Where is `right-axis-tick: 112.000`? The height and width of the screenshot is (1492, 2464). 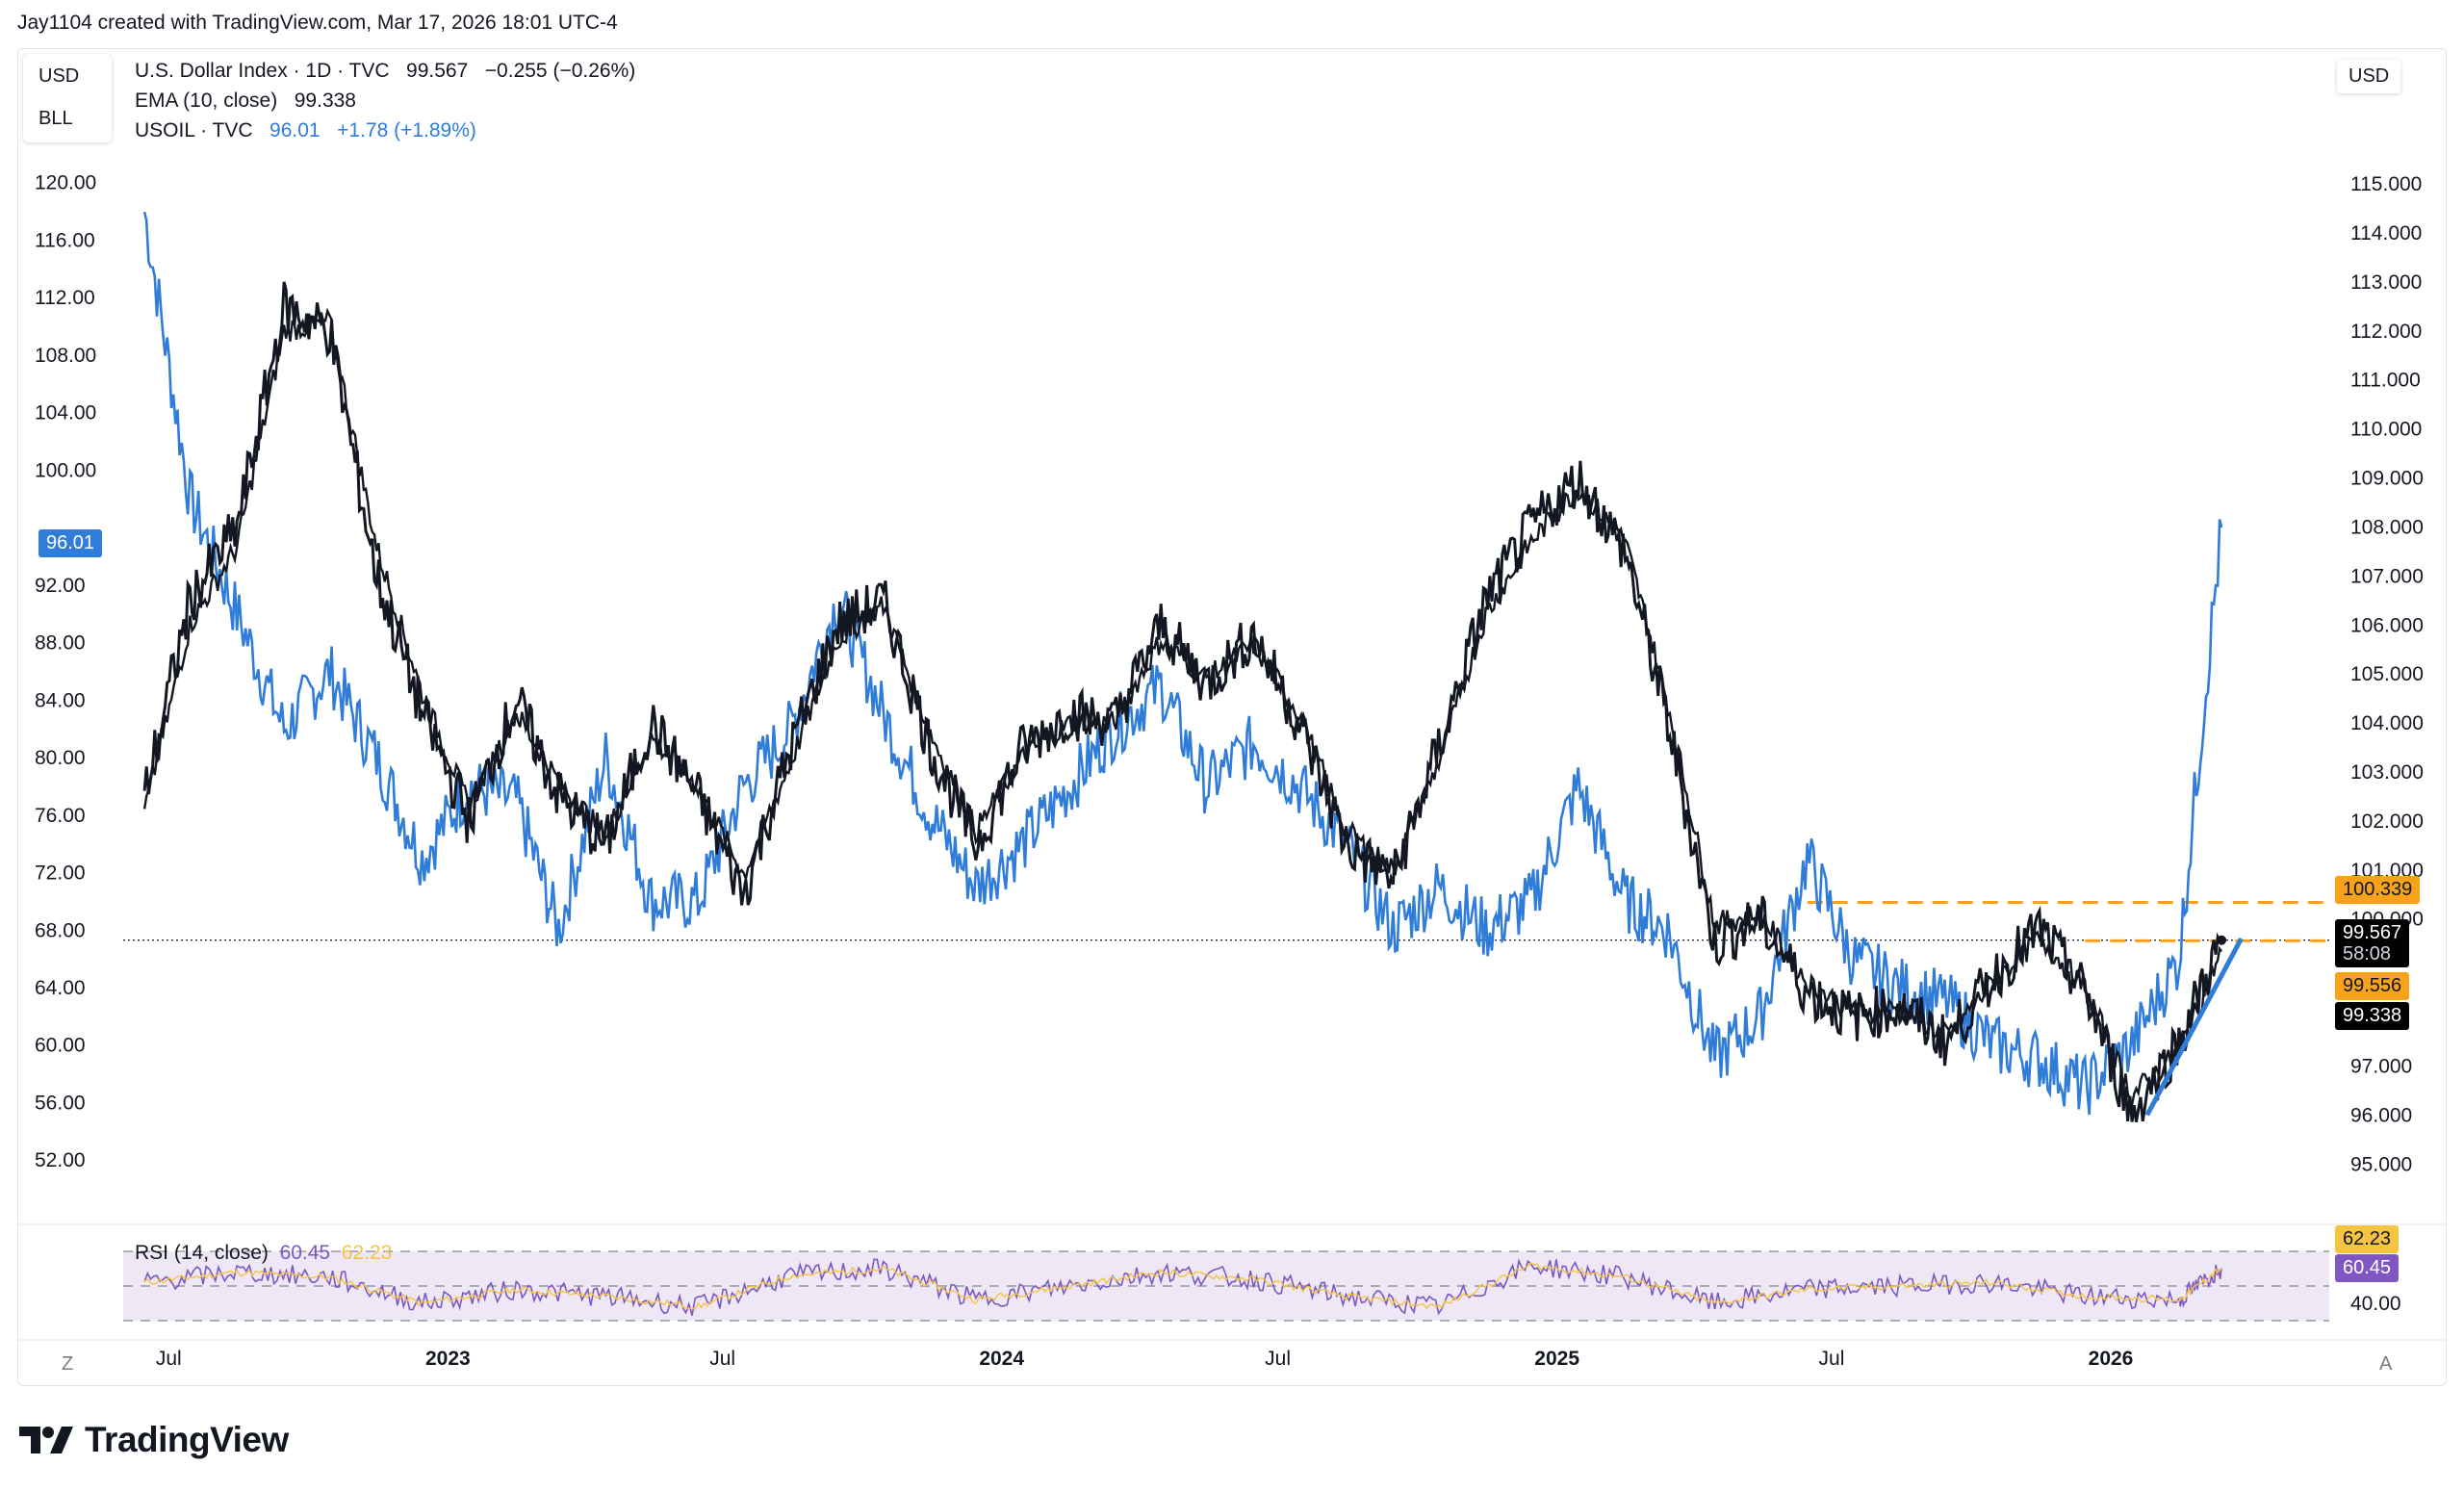
right-axis-tick: 112.000 is located at coordinates (2386, 332).